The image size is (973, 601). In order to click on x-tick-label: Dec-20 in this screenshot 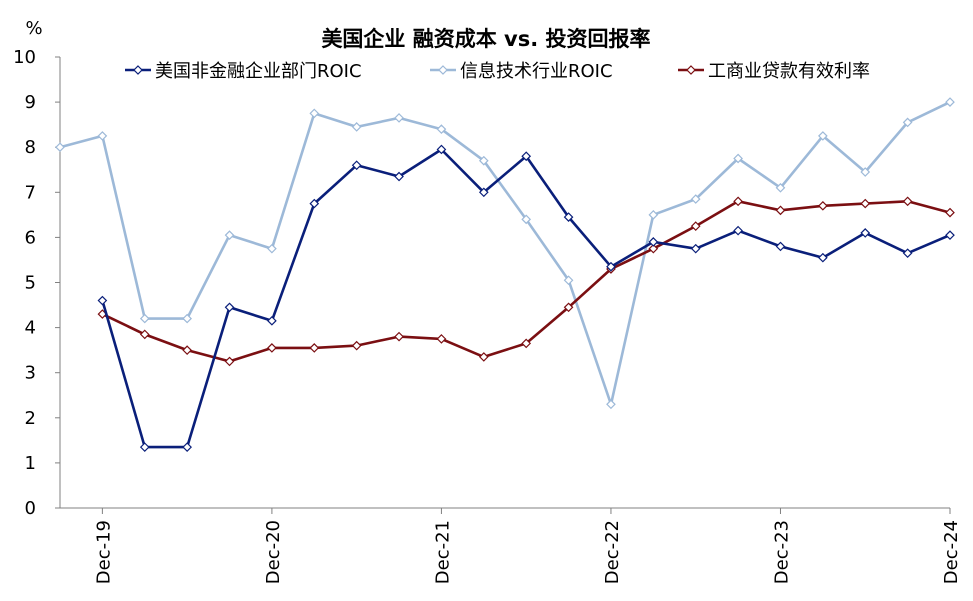, I will do `click(273, 552)`.